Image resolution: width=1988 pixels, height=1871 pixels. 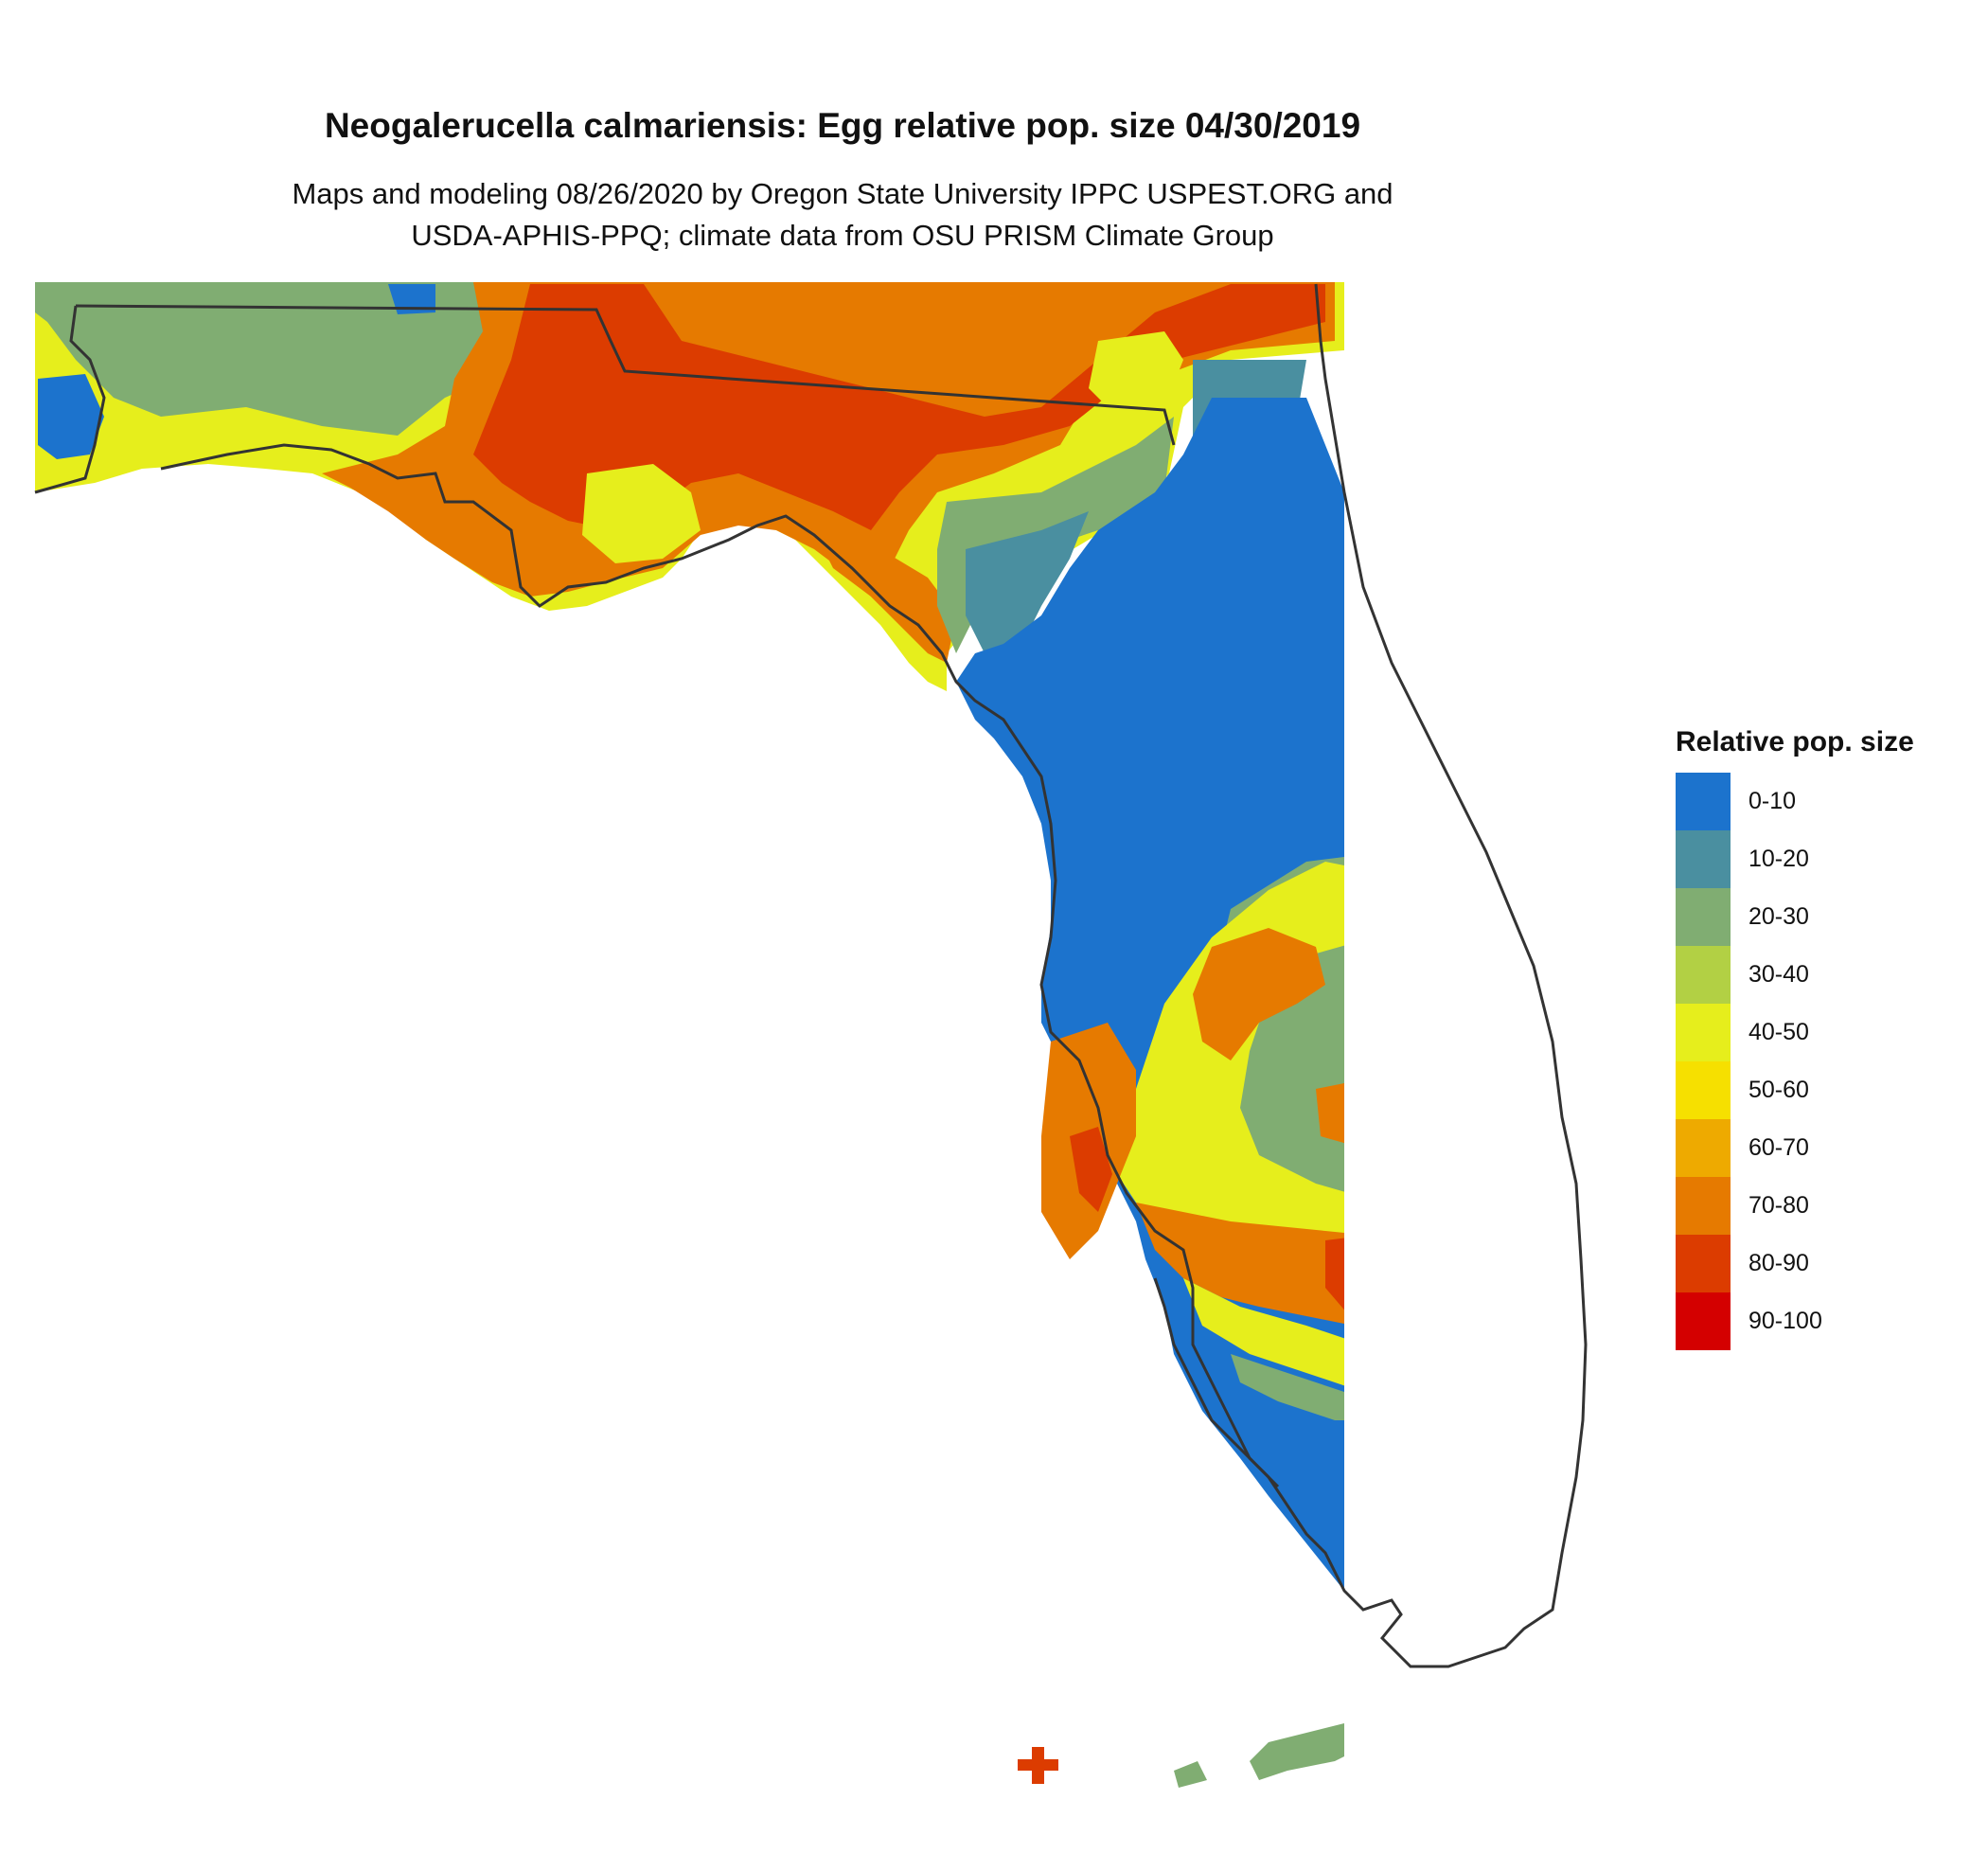 What do you see at coordinates (1778, 974) in the screenshot?
I see `legend-label: 30-40` at bounding box center [1778, 974].